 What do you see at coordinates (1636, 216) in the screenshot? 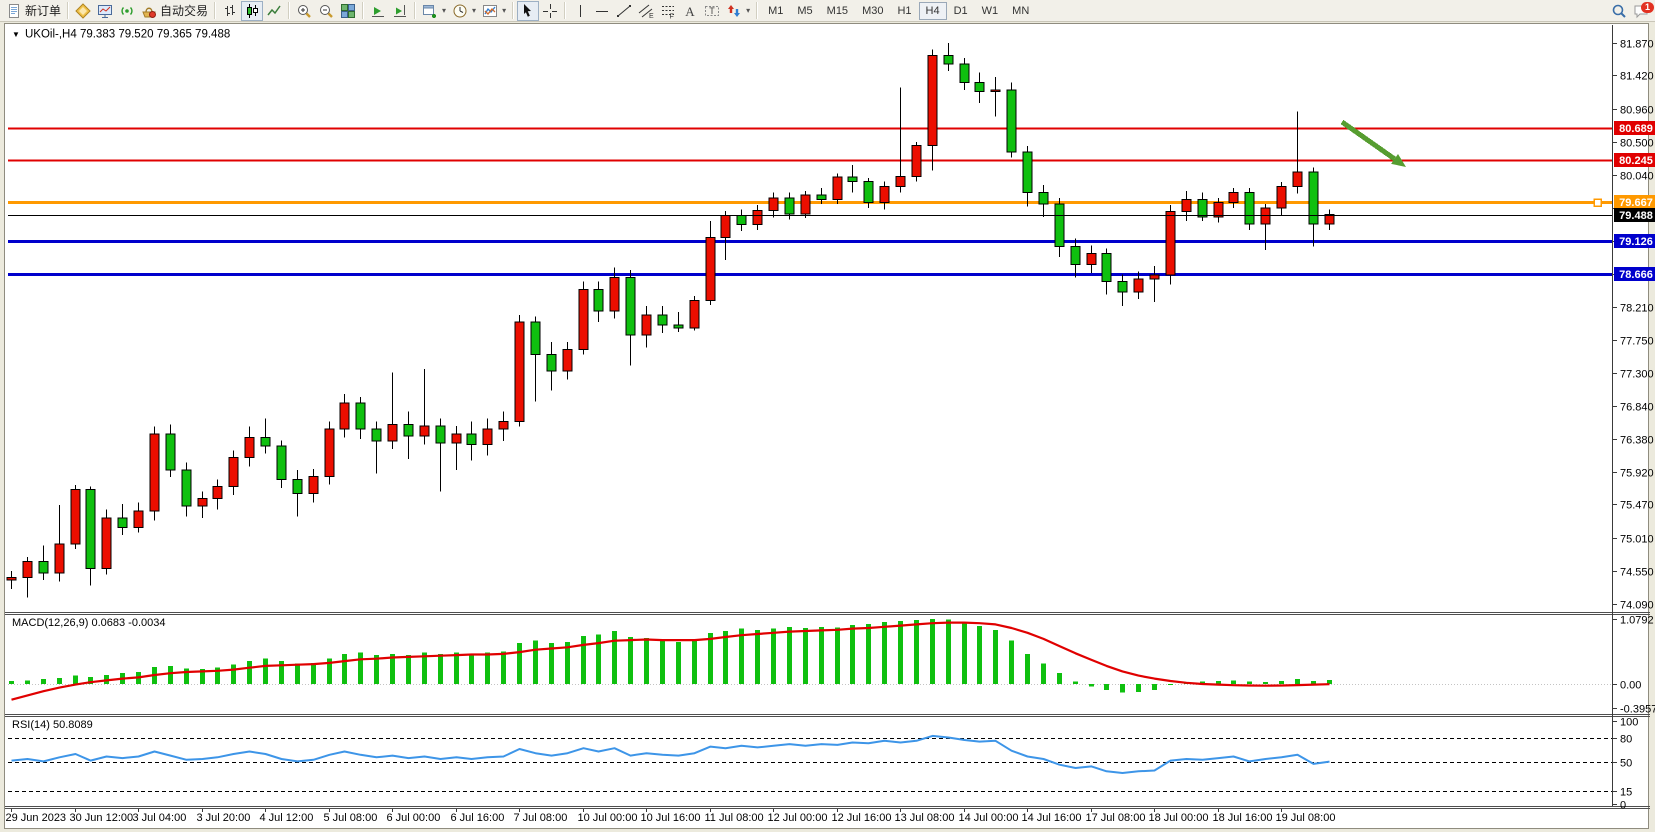
I see `price-badge-label: 79.488` at bounding box center [1636, 216].